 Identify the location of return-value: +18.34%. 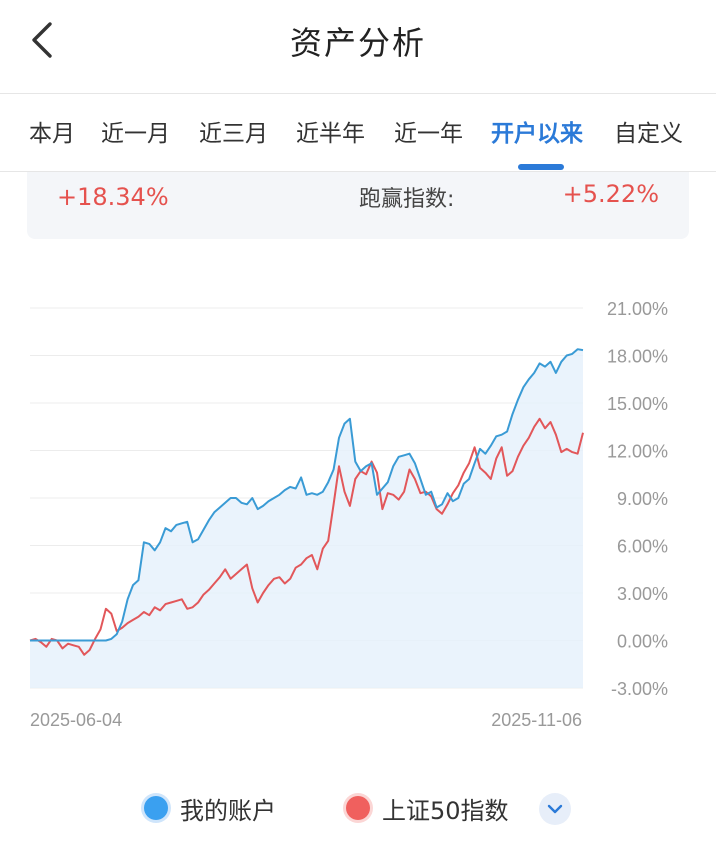
(113, 197).